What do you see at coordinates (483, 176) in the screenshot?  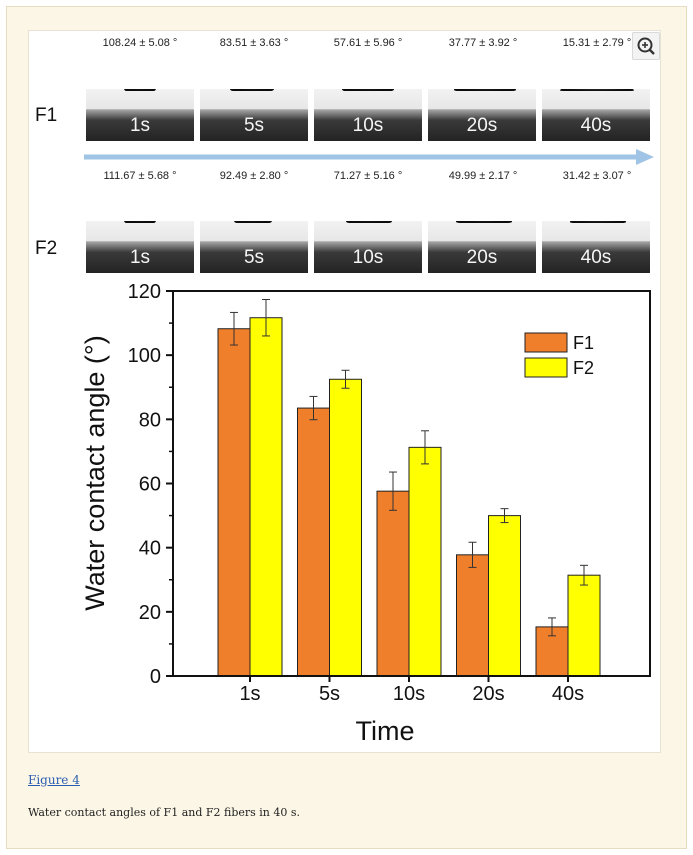 I see `angle-label: 49.99 ± 2.17 °` at bounding box center [483, 176].